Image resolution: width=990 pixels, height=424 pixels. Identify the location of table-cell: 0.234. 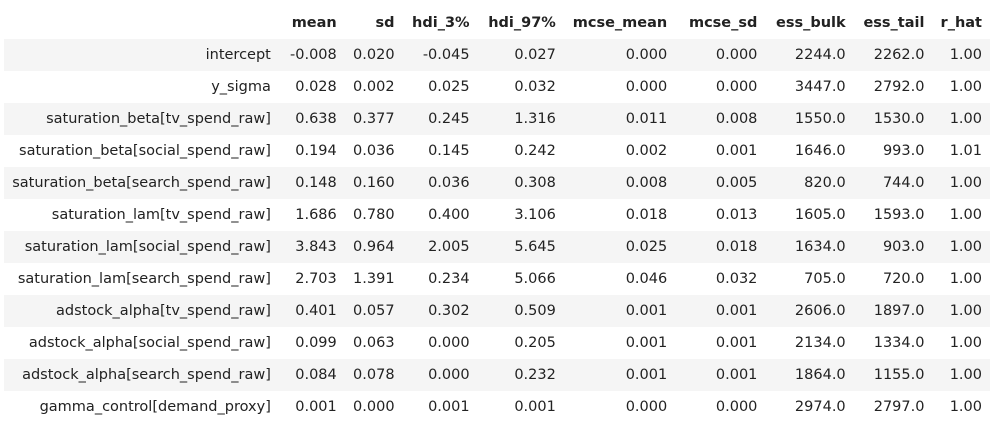
(449, 279).